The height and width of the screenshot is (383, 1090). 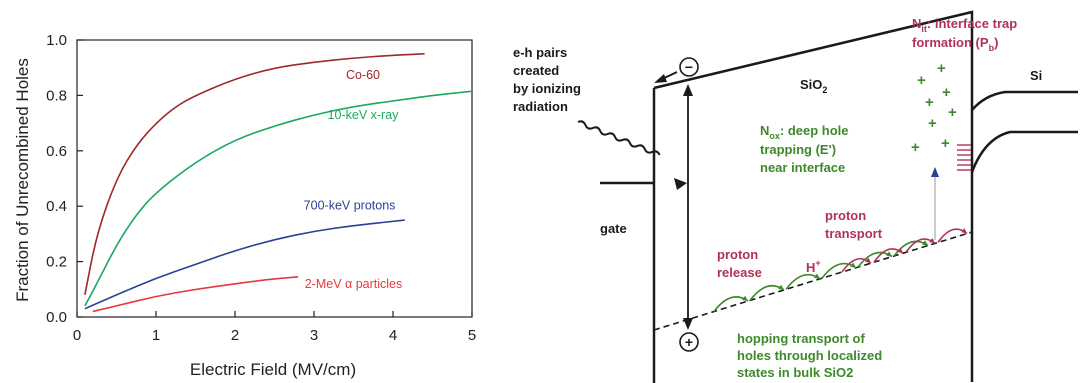 I want to click on nit-label-line2: formation (Pb), so click(x=955, y=44).